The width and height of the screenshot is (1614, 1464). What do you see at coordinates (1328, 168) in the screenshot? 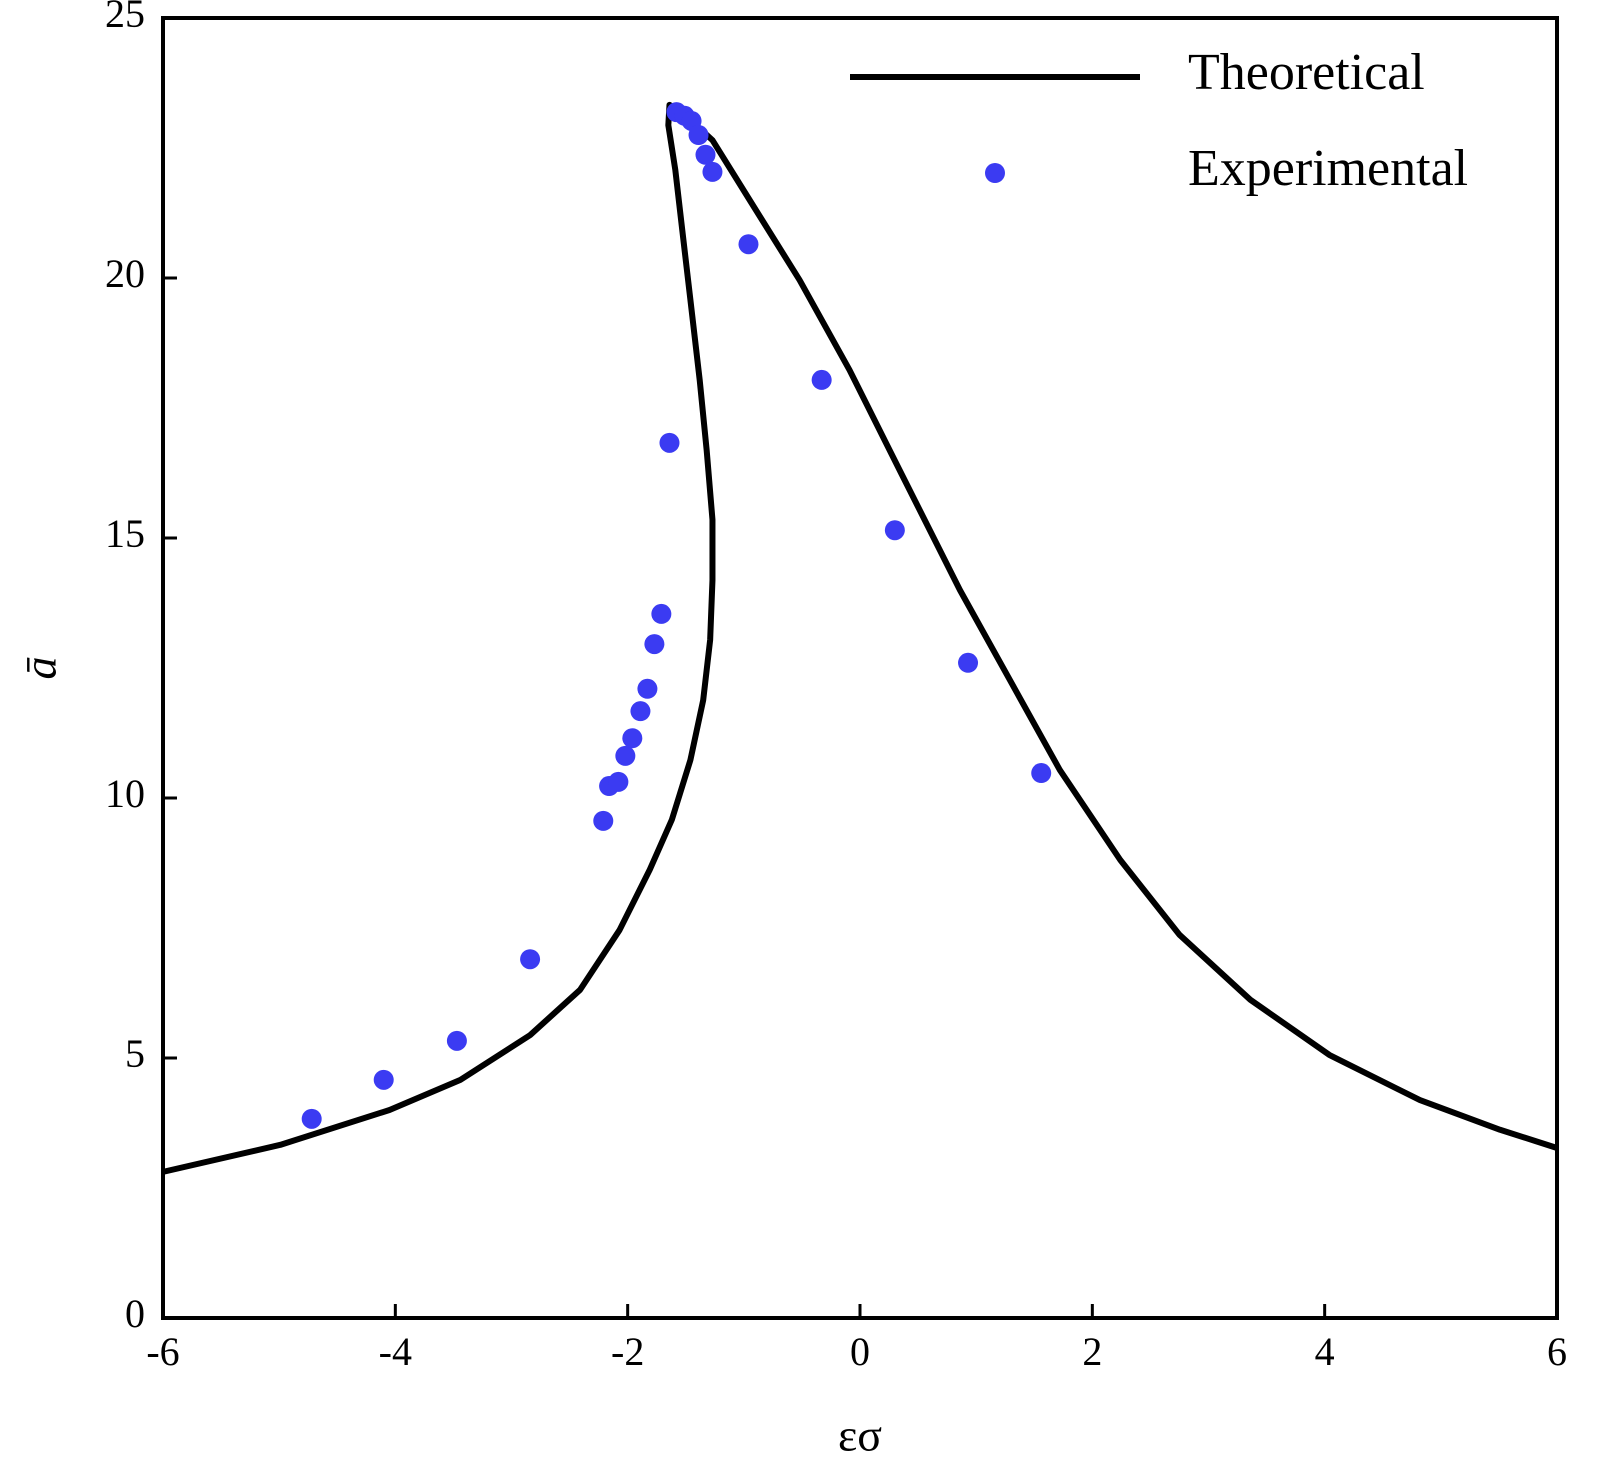
I see `legend-label: Experimental` at bounding box center [1328, 168].